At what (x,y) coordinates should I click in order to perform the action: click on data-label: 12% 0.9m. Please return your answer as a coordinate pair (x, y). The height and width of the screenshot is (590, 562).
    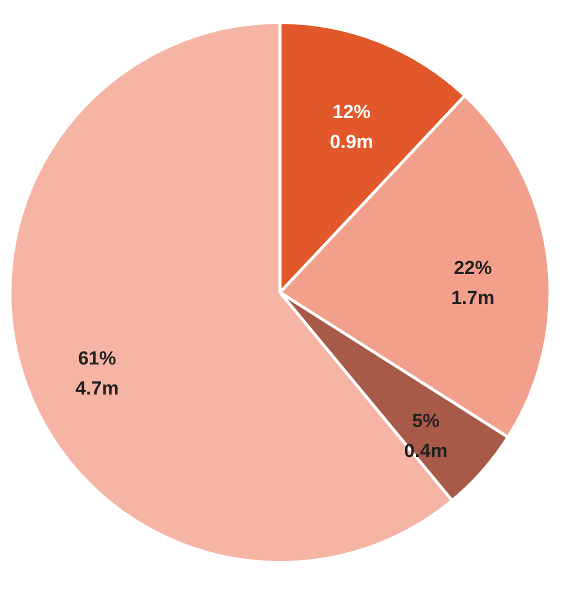
    Looking at the image, I should click on (352, 127).